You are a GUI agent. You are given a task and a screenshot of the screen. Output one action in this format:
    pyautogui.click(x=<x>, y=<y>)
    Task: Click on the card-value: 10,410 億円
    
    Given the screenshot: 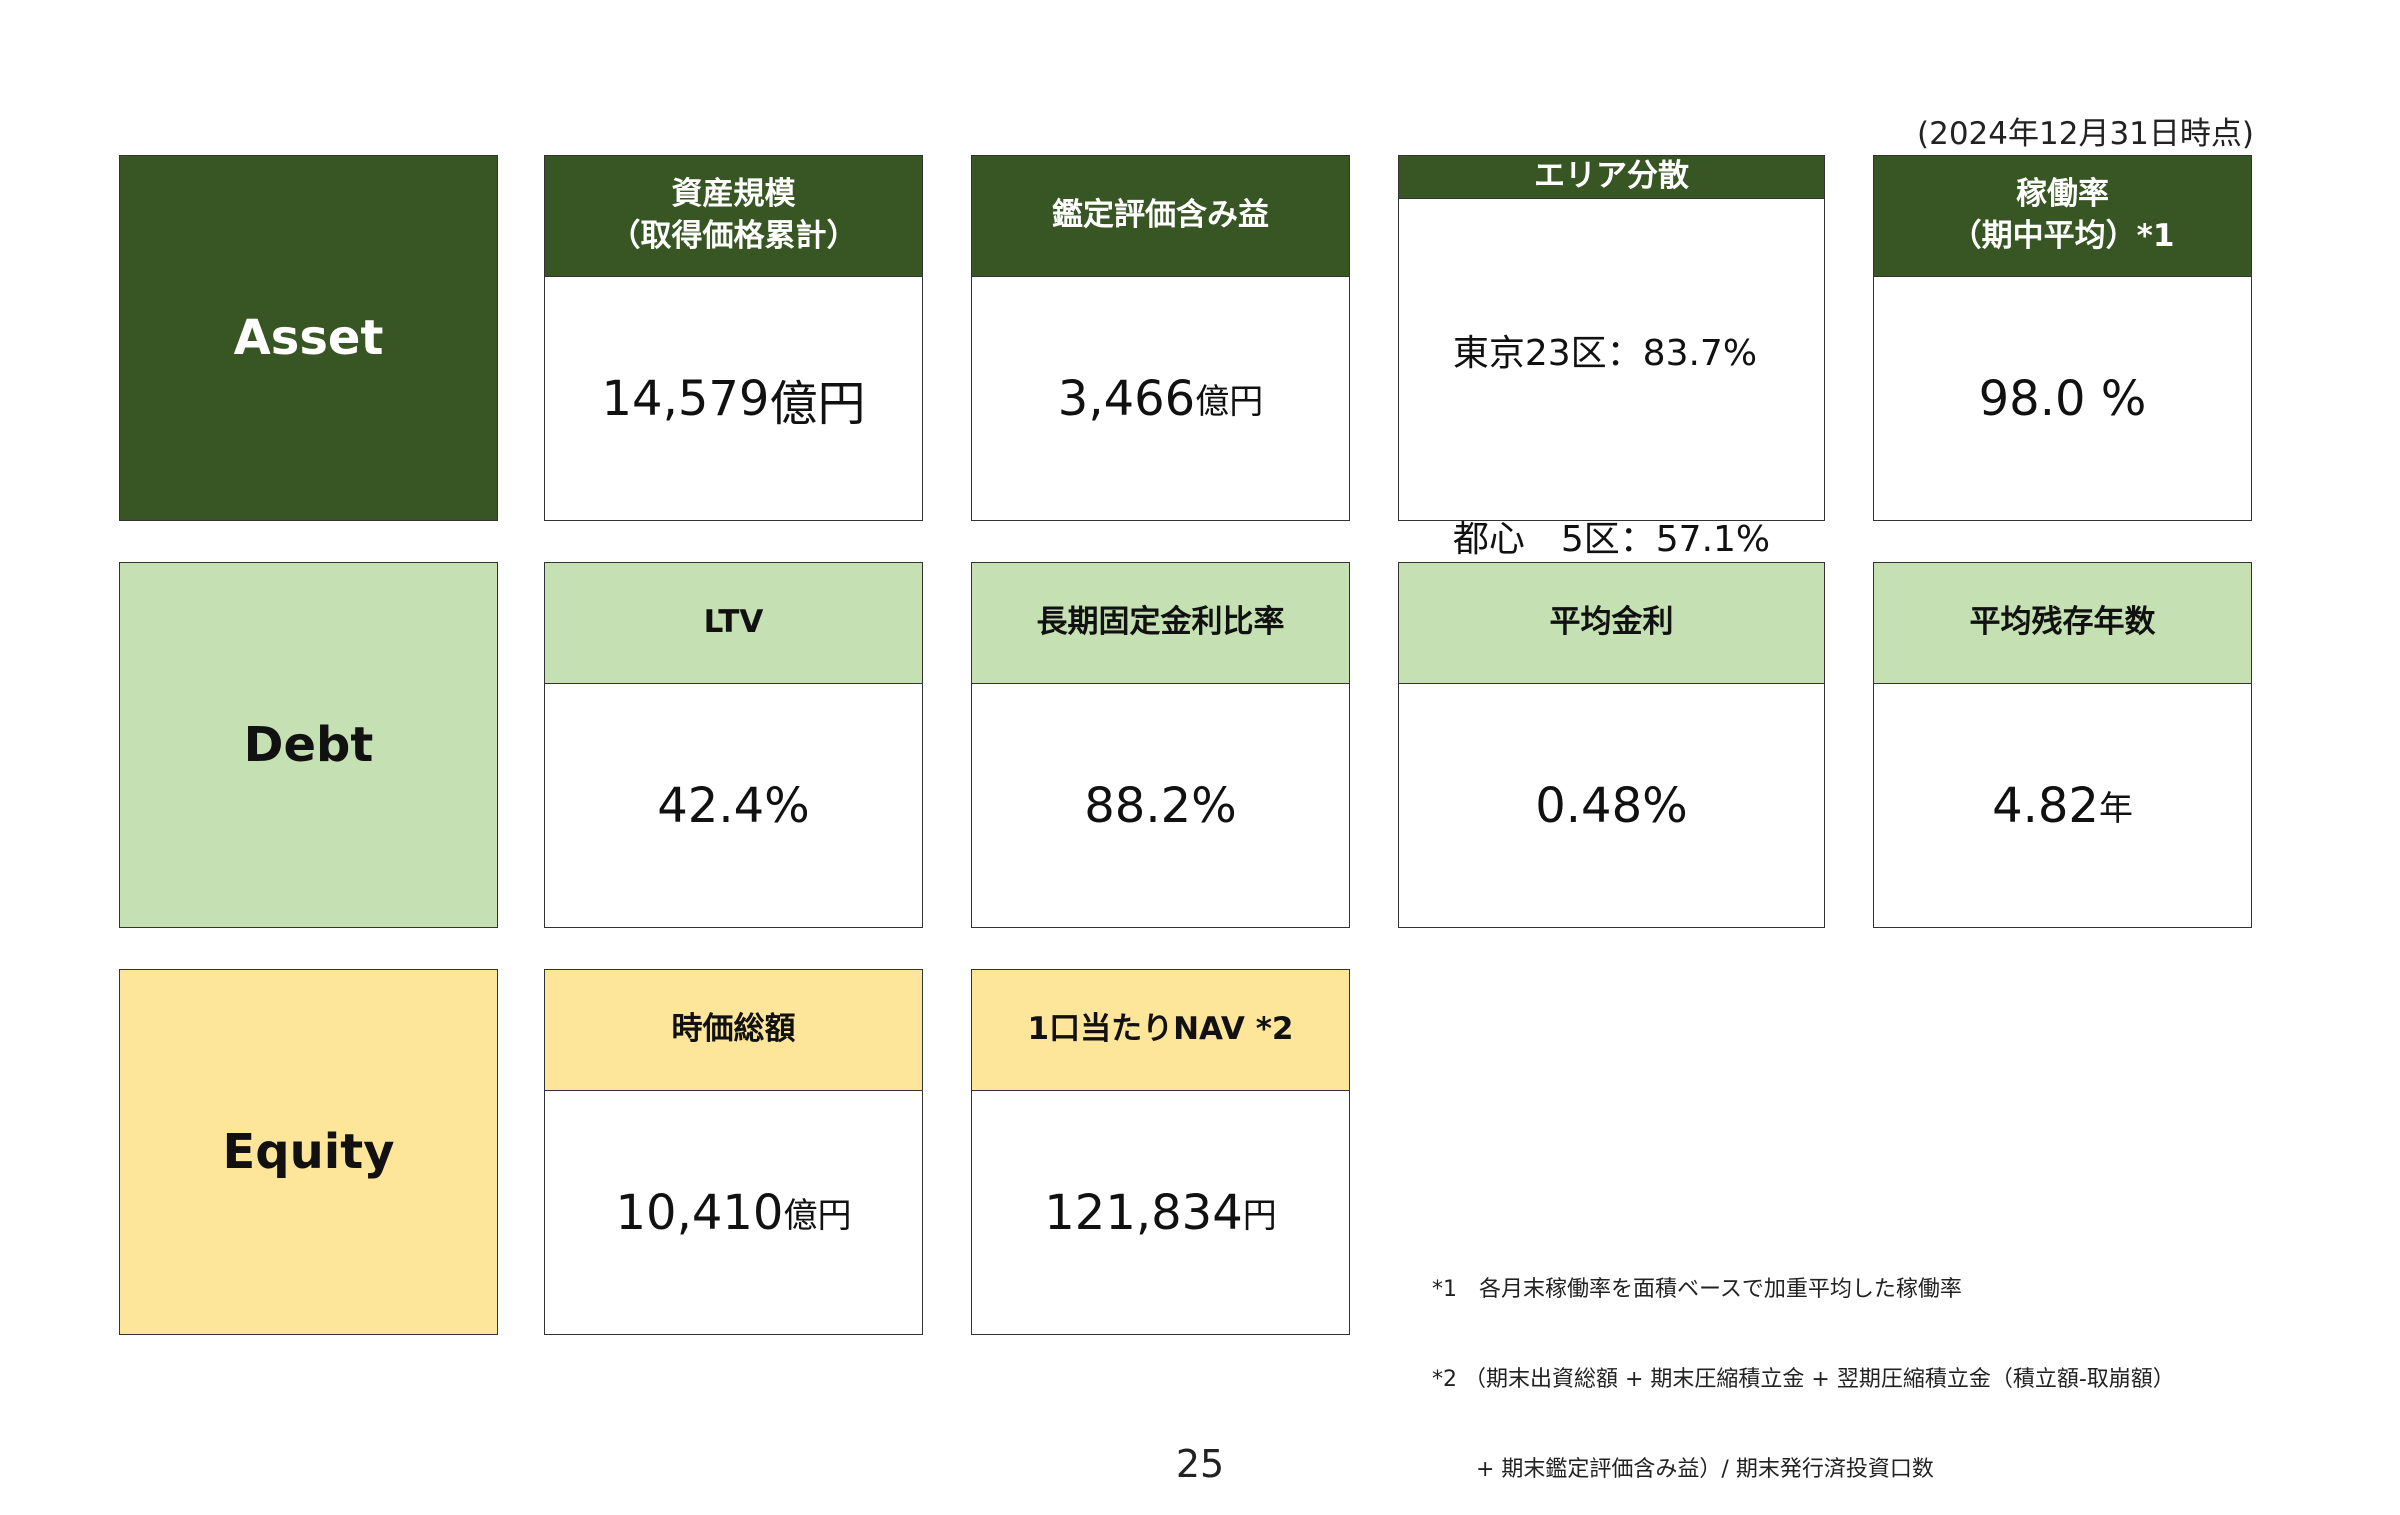 What is the action you would take?
    pyautogui.click(x=733, y=1212)
    